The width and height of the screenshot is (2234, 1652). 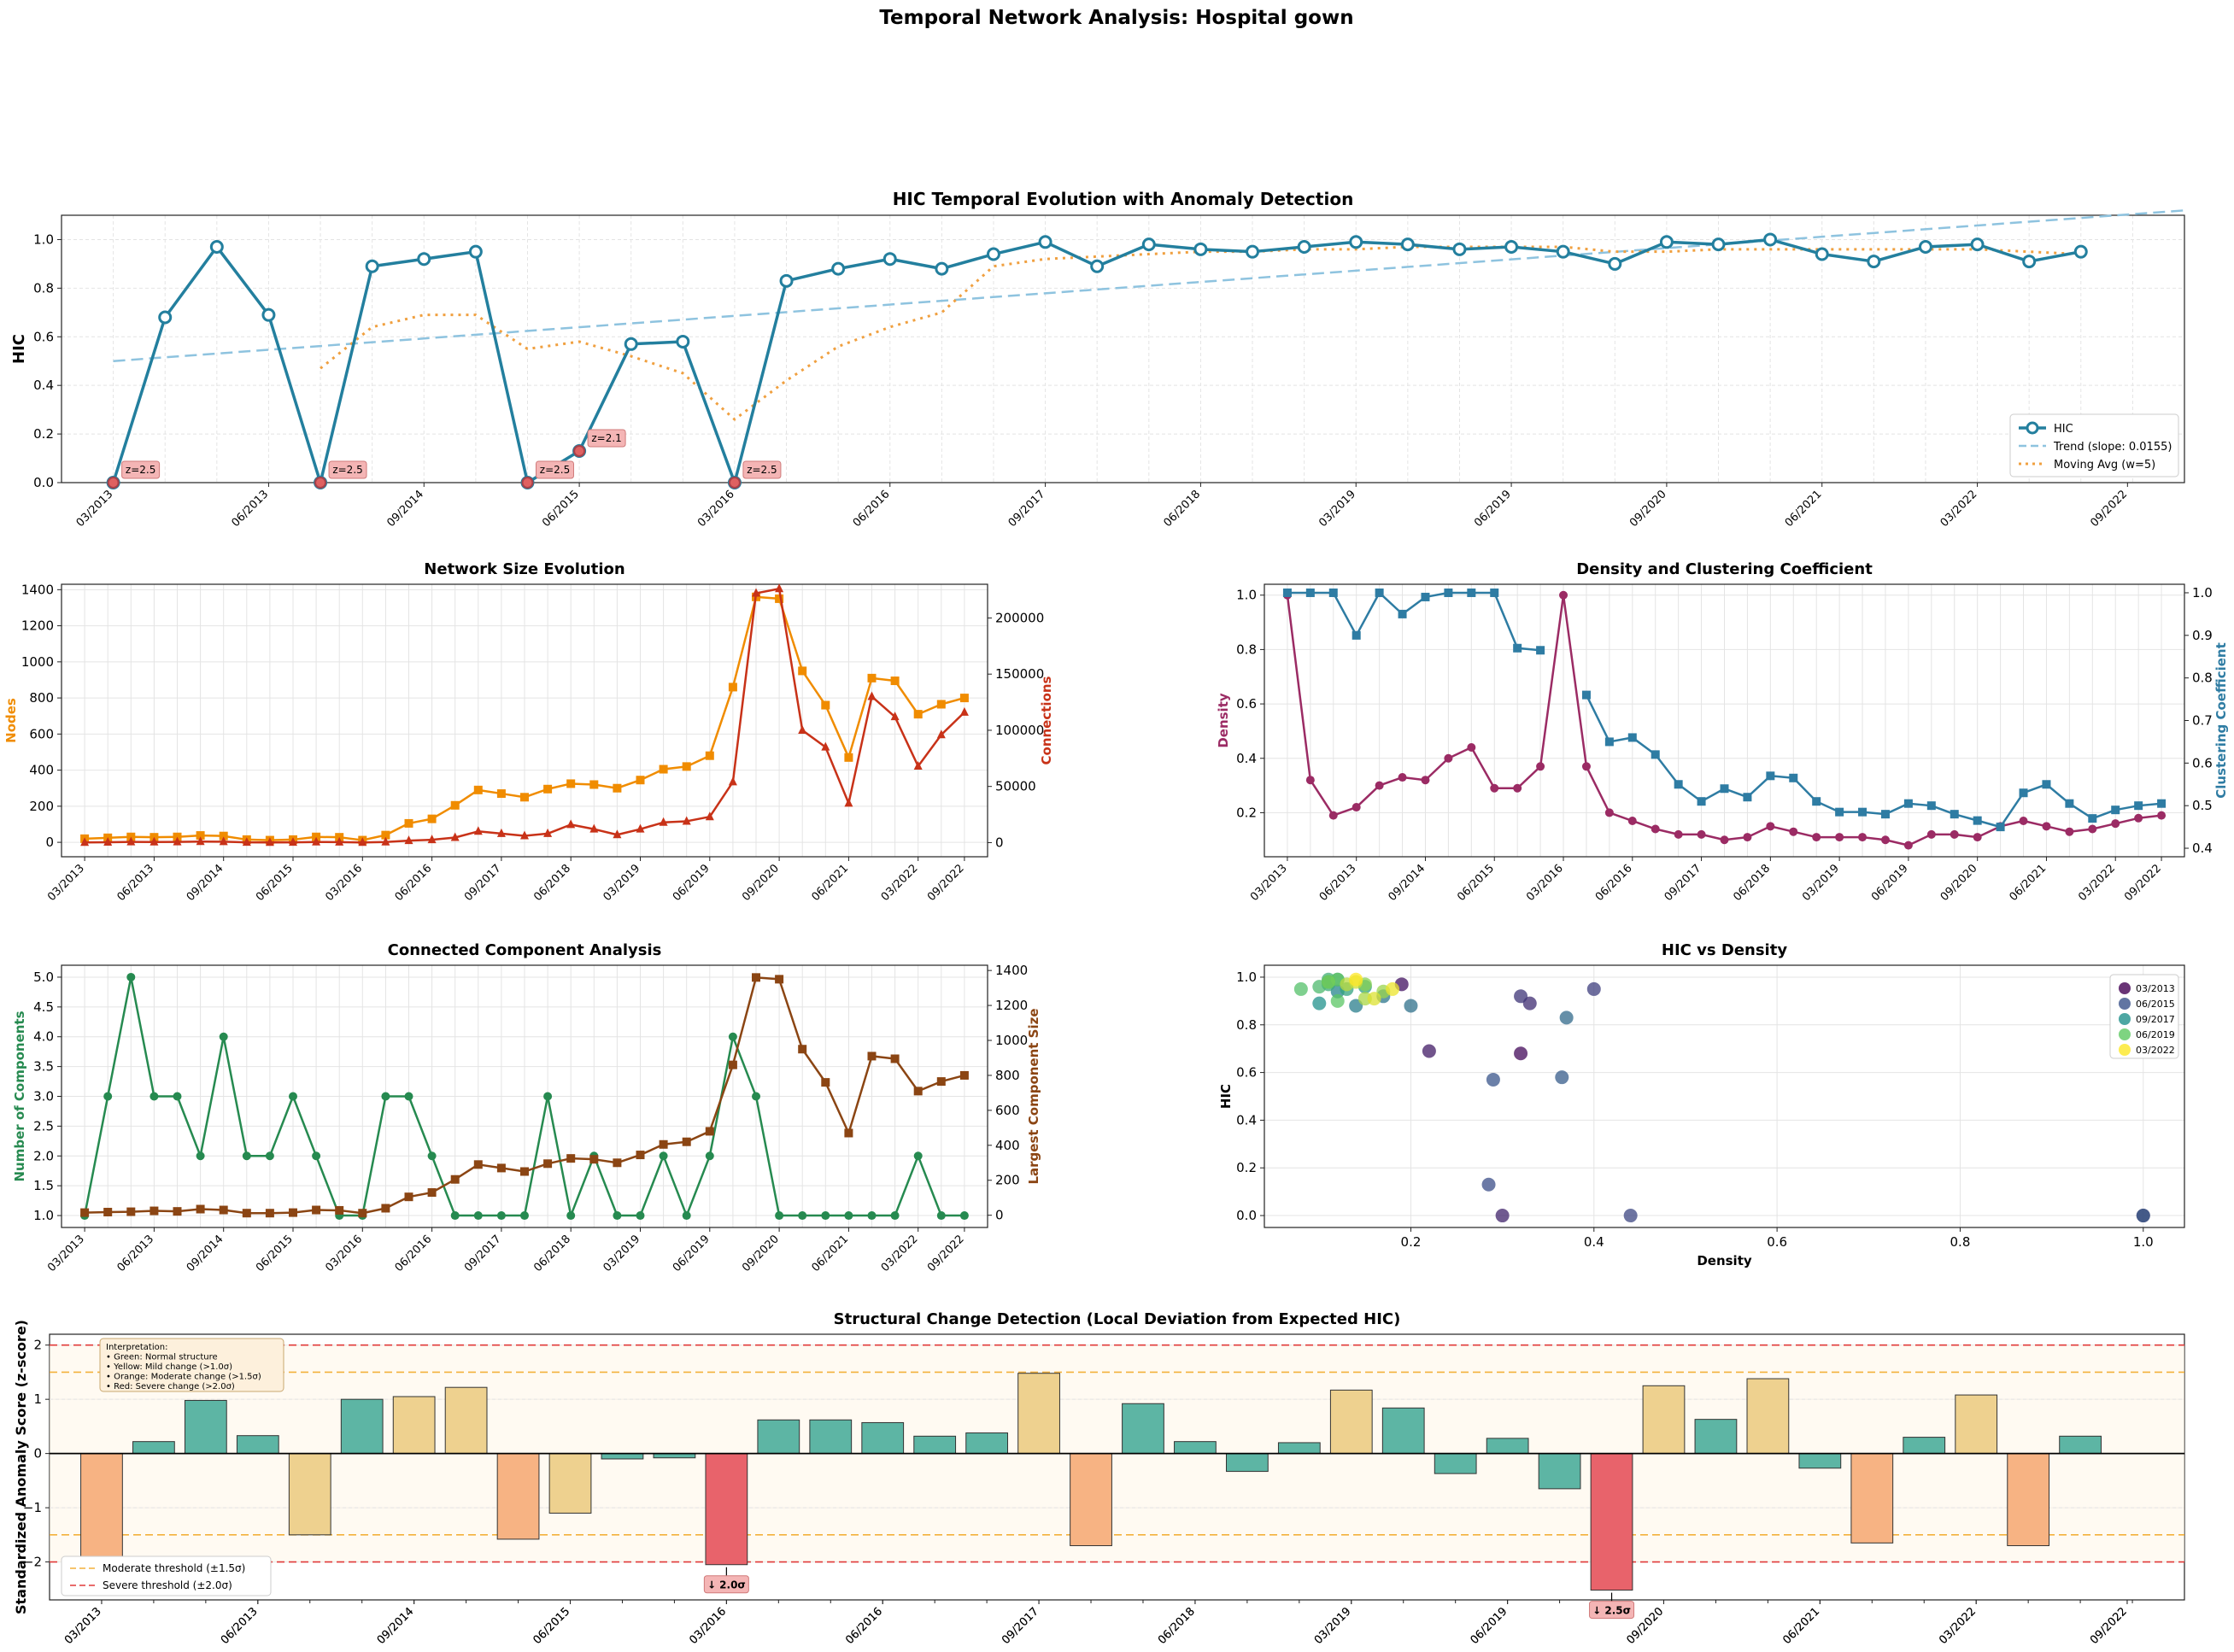 I want to click on y-tick-label: 2.0, so click(x=43, y=1155).